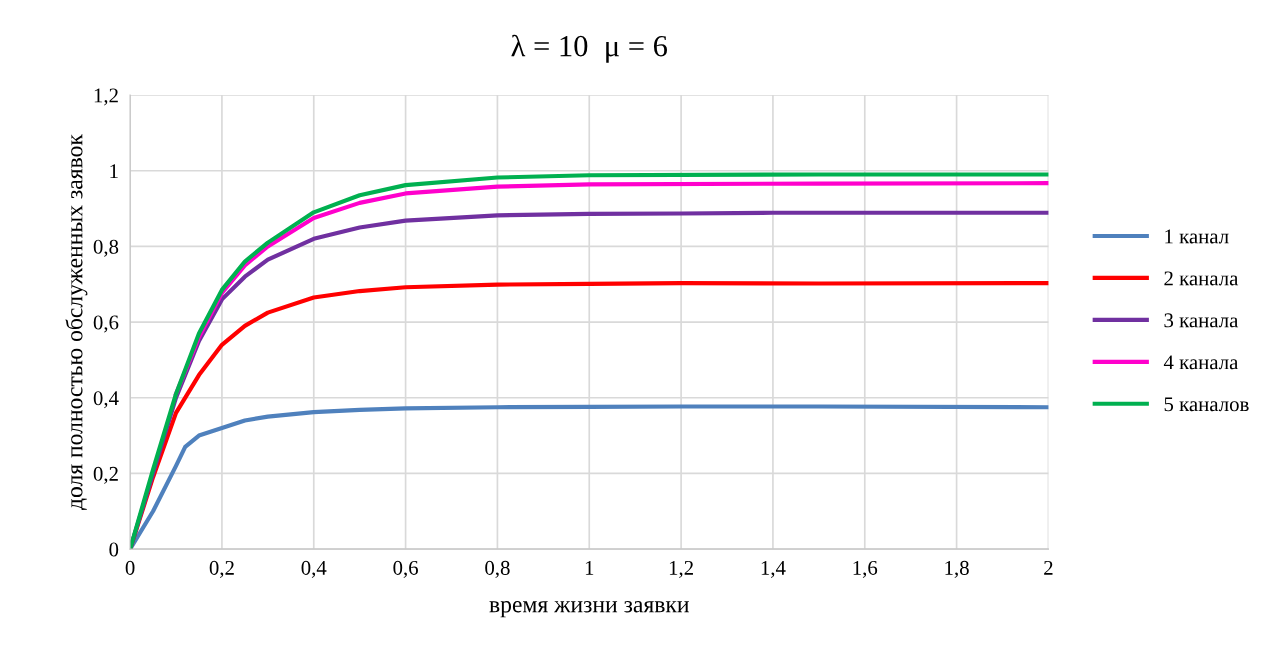 This screenshot has width=1288, height=660. What do you see at coordinates (957, 569) in the screenshot?
I see `x-tick-label: 1,8` at bounding box center [957, 569].